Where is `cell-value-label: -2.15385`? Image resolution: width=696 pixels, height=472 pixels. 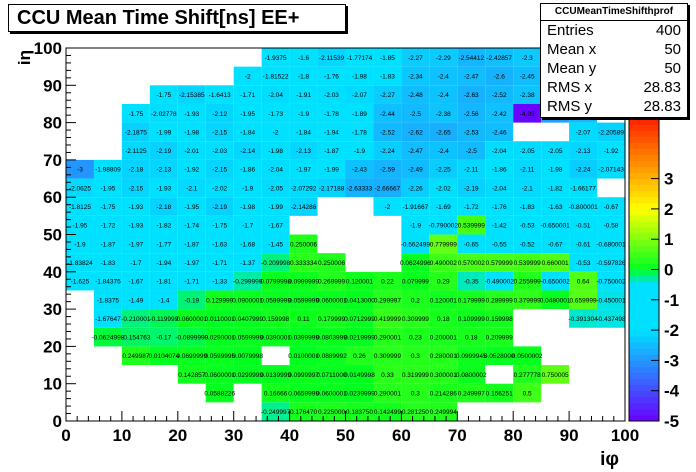 cell-value-label: -2.15385 is located at coordinates (192, 95).